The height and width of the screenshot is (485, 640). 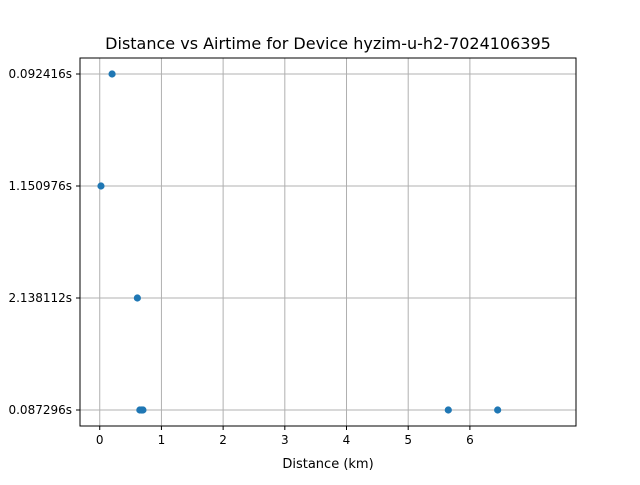 I want to click on x-tick-label: 5, so click(x=408, y=440).